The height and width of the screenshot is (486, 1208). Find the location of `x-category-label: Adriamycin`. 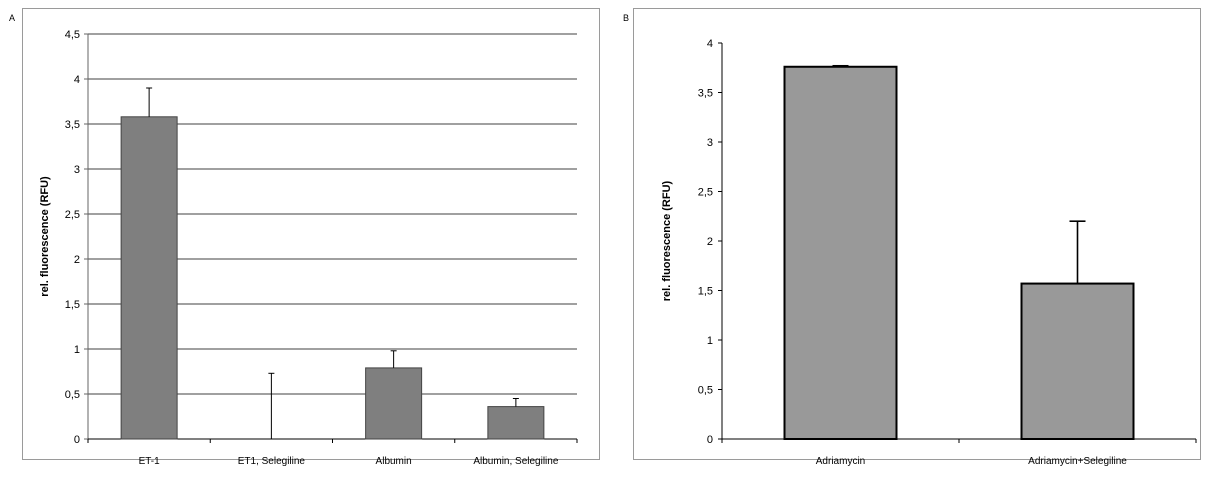

x-category-label: Adriamycin is located at coordinates (840, 461).